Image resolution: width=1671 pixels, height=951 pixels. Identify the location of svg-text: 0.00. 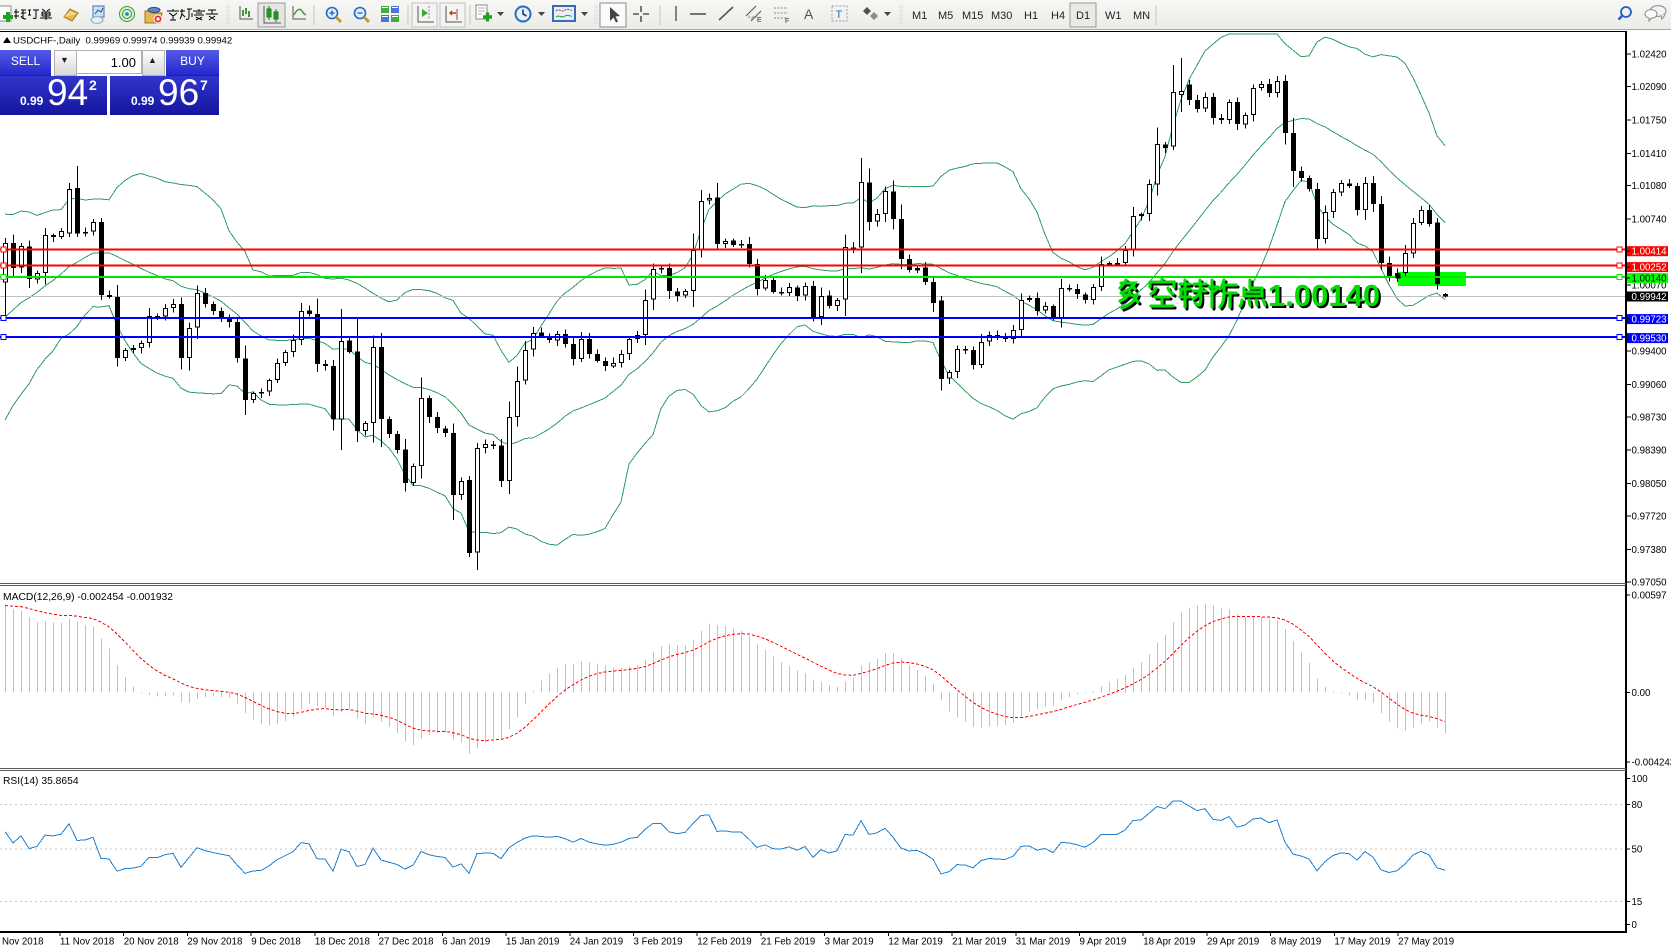
(1641, 693).